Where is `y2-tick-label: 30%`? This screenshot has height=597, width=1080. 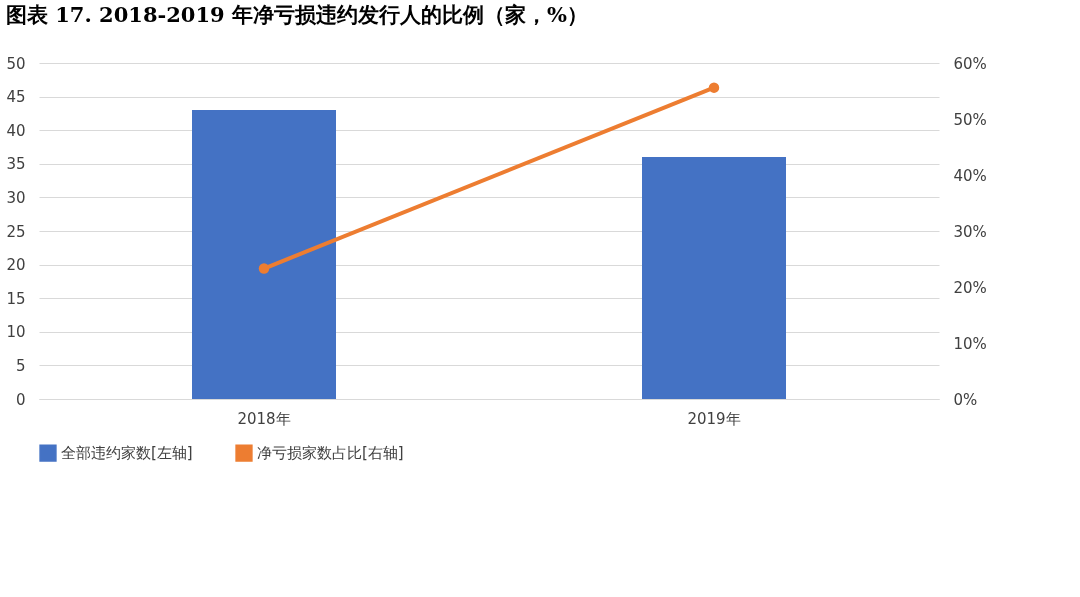 y2-tick-label: 30% is located at coordinates (970, 231).